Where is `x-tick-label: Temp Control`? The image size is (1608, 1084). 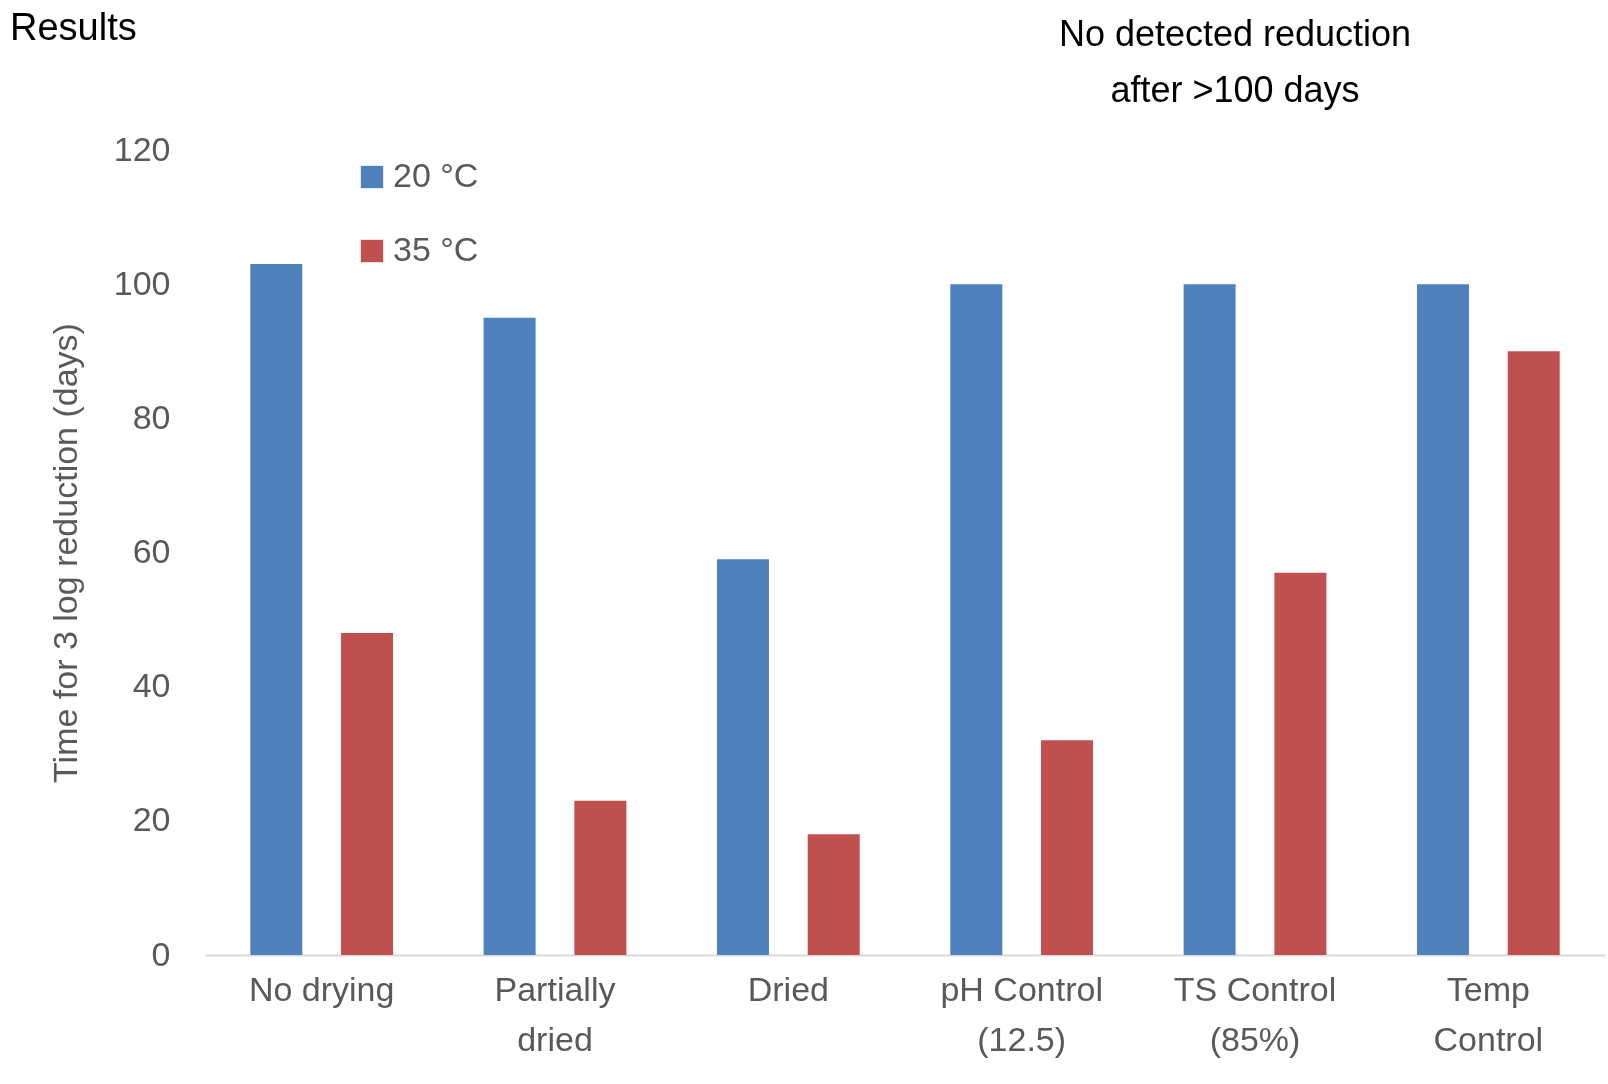 x-tick-label: Temp Control is located at coordinates (1488, 1013).